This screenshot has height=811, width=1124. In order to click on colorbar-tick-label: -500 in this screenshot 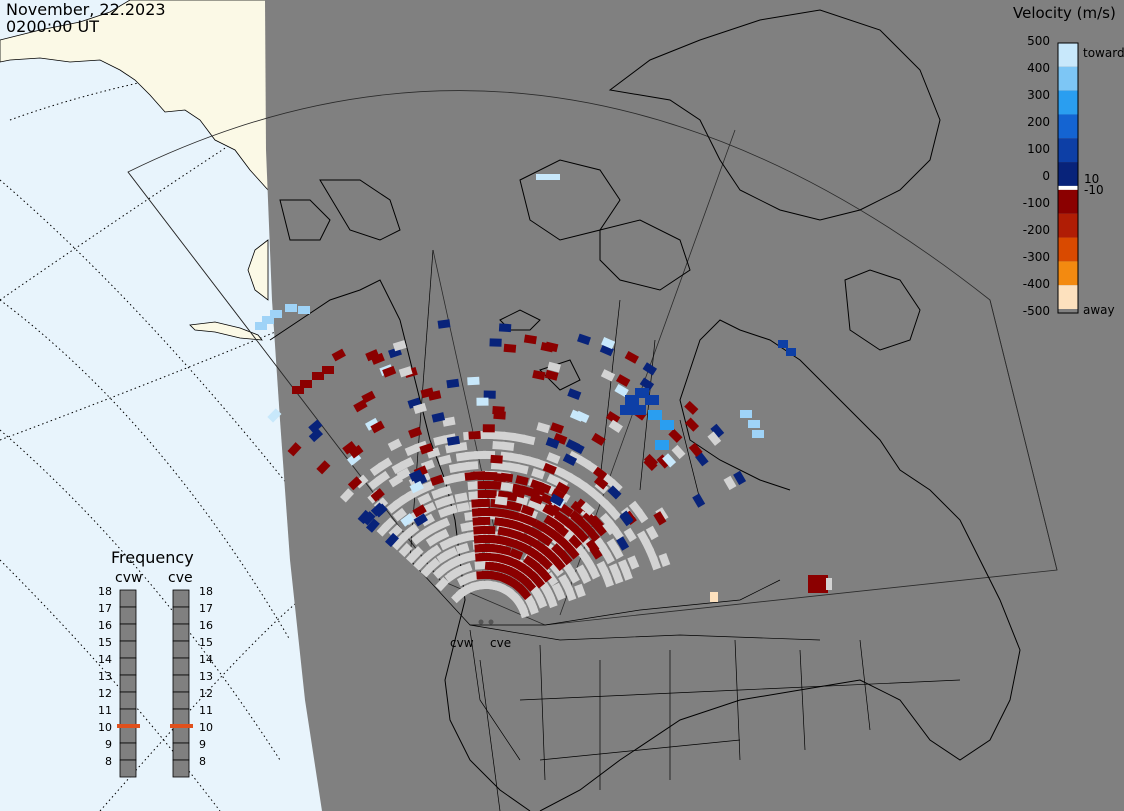, I will do `click(1036, 311)`.